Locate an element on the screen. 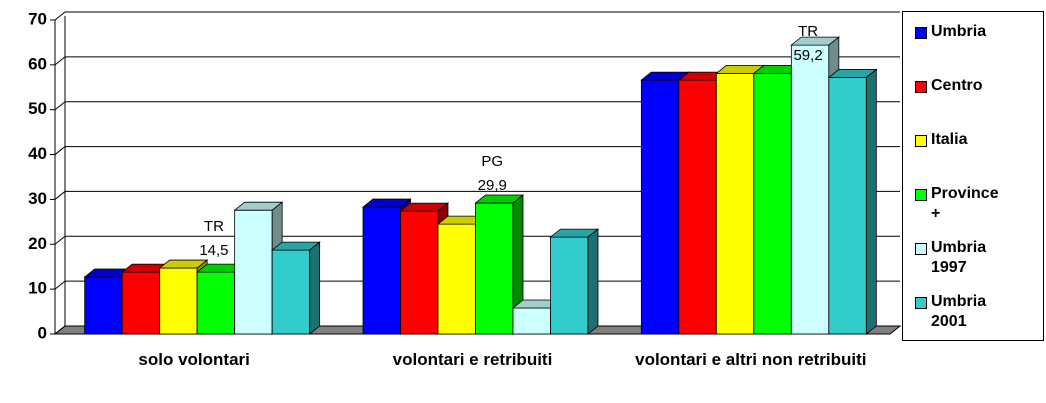 This screenshot has width=1046, height=403. legend-item: Centro is located at coordinates (978, 86).